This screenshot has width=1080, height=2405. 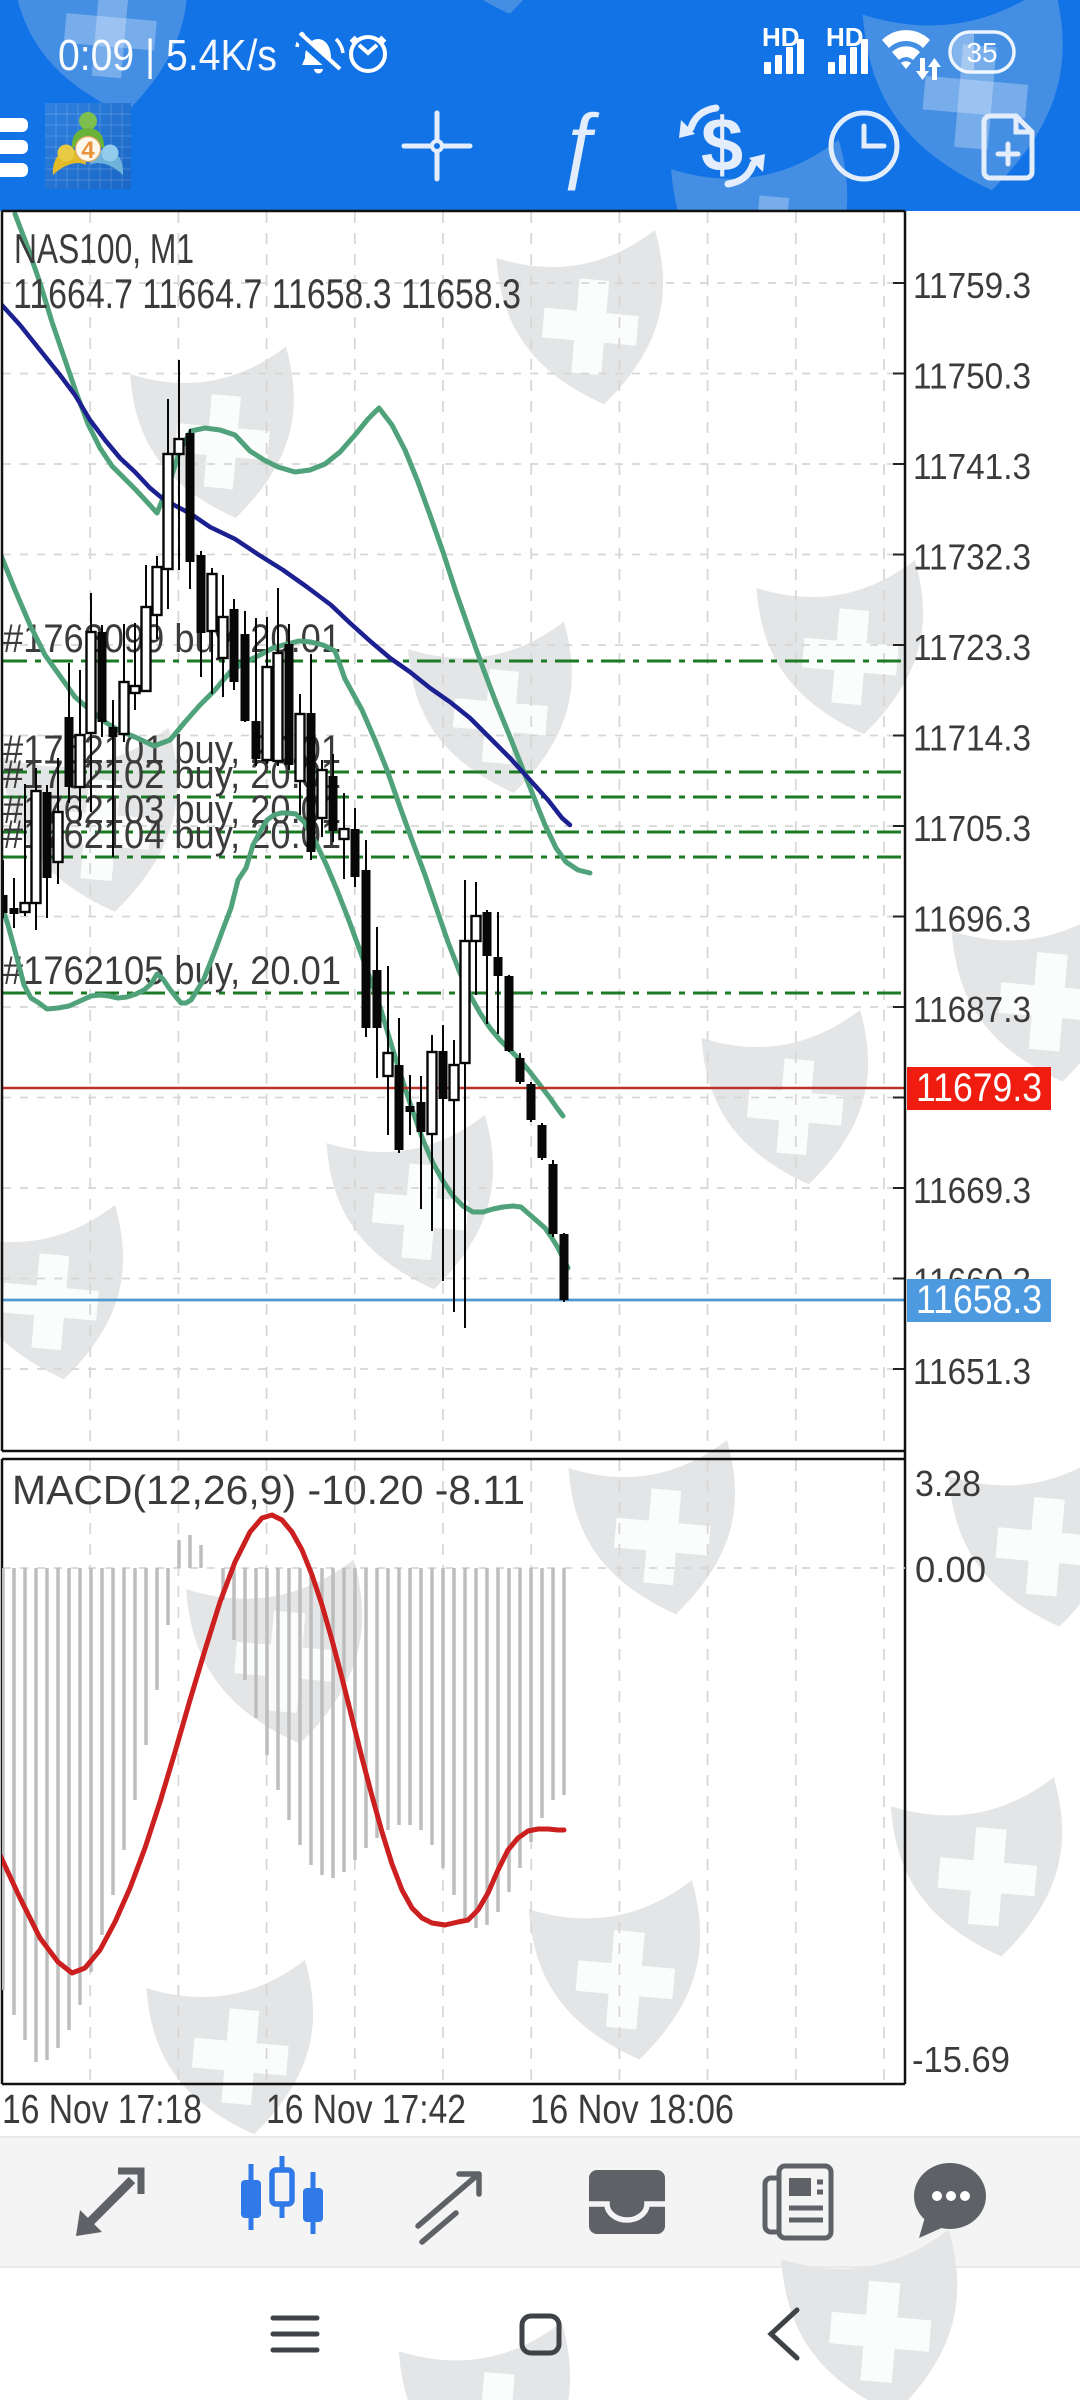 What do you see at coordinates (104, 248) in the screenshot?
I see `svg-text: NAS100, M1` at bounding box center [104, 248].